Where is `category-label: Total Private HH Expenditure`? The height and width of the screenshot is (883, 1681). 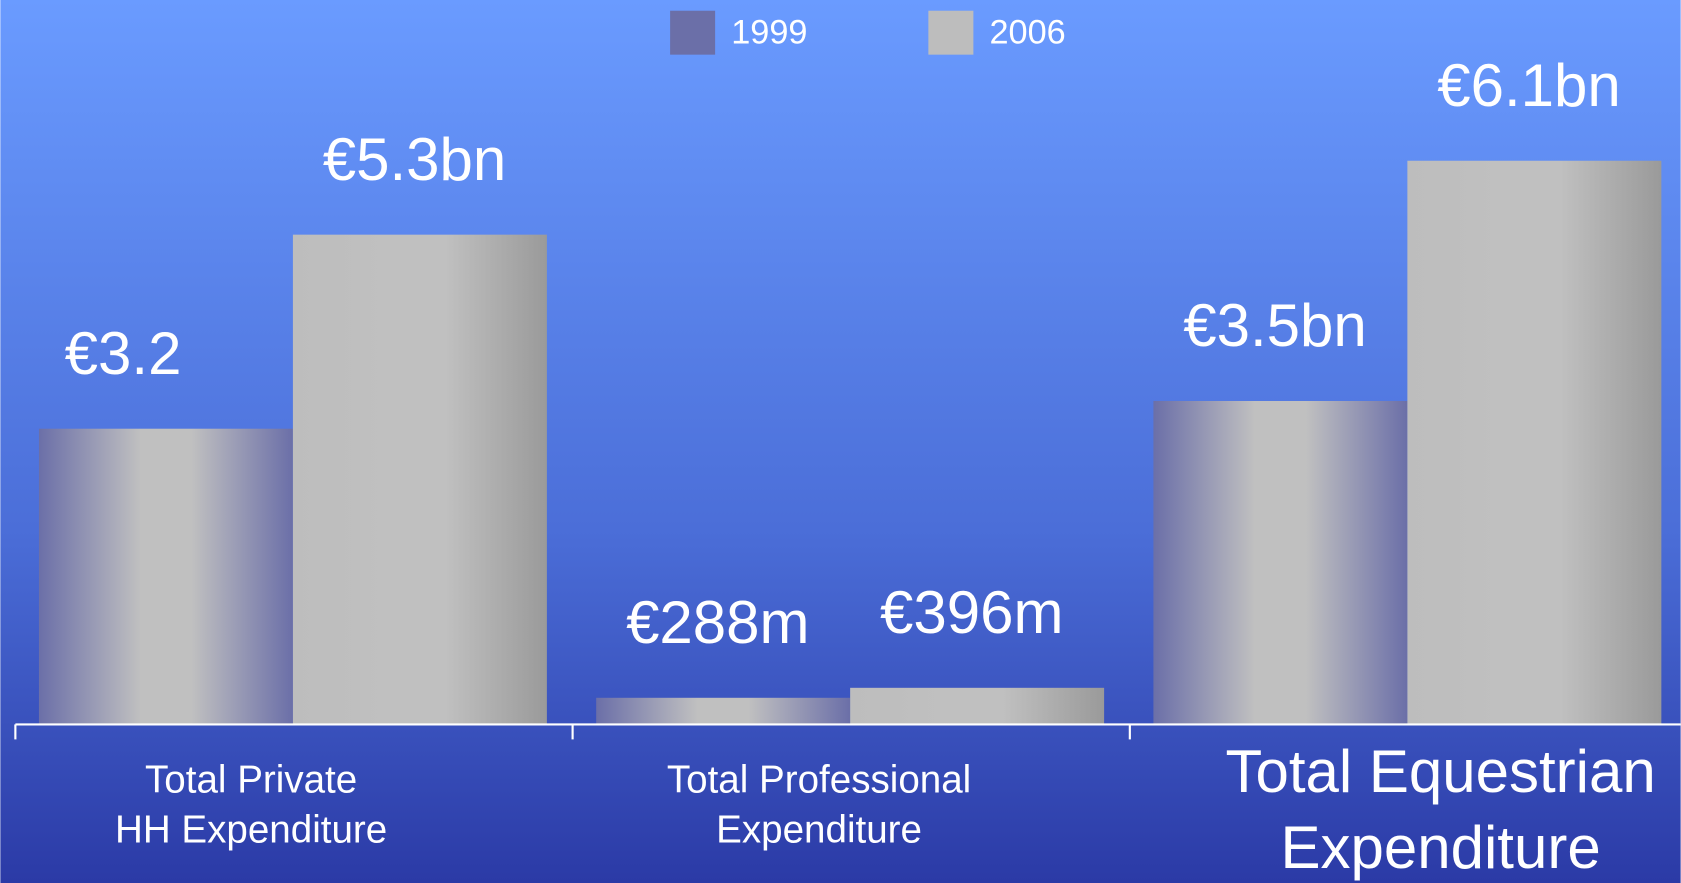 category-label: Total Private HH Expenditure is located at coordinates (251, 804).